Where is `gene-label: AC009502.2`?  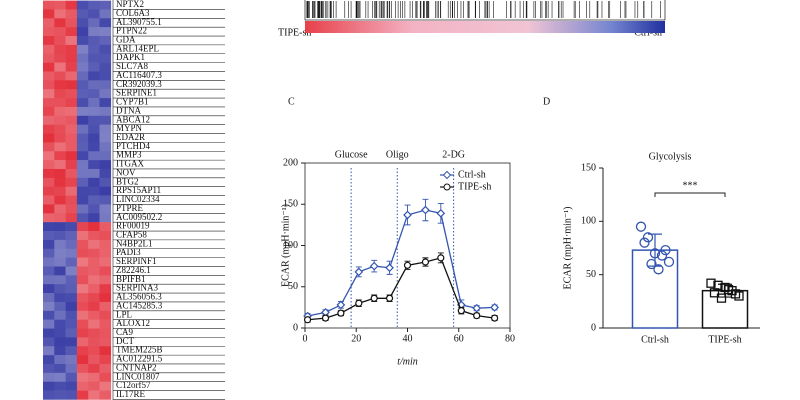
gene-label: AC009502.2 is located at coordinates (139, 217).